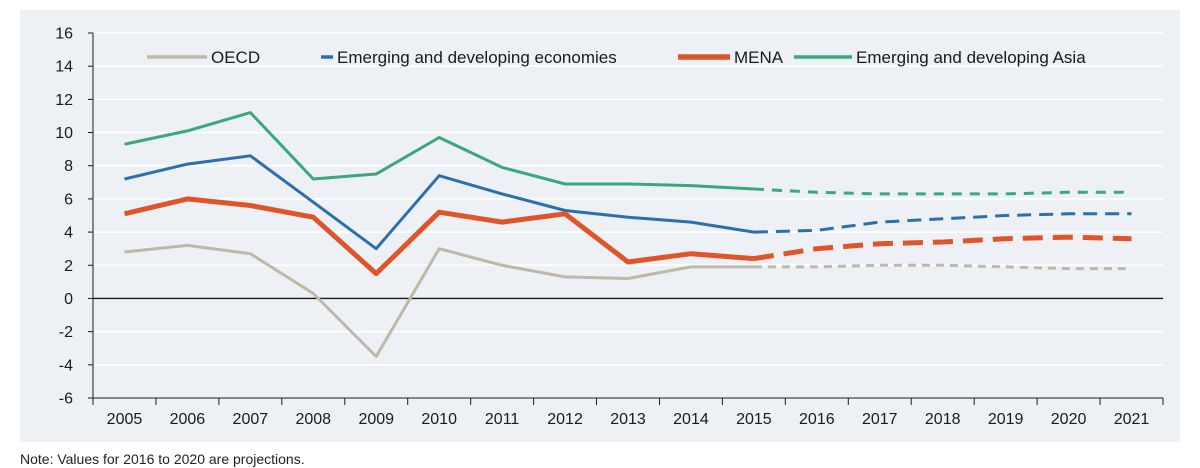 Image resolution: width=1200 pixels, height=468 pixels. I want to click on x-tick-label: 2013, so click(628, 419).